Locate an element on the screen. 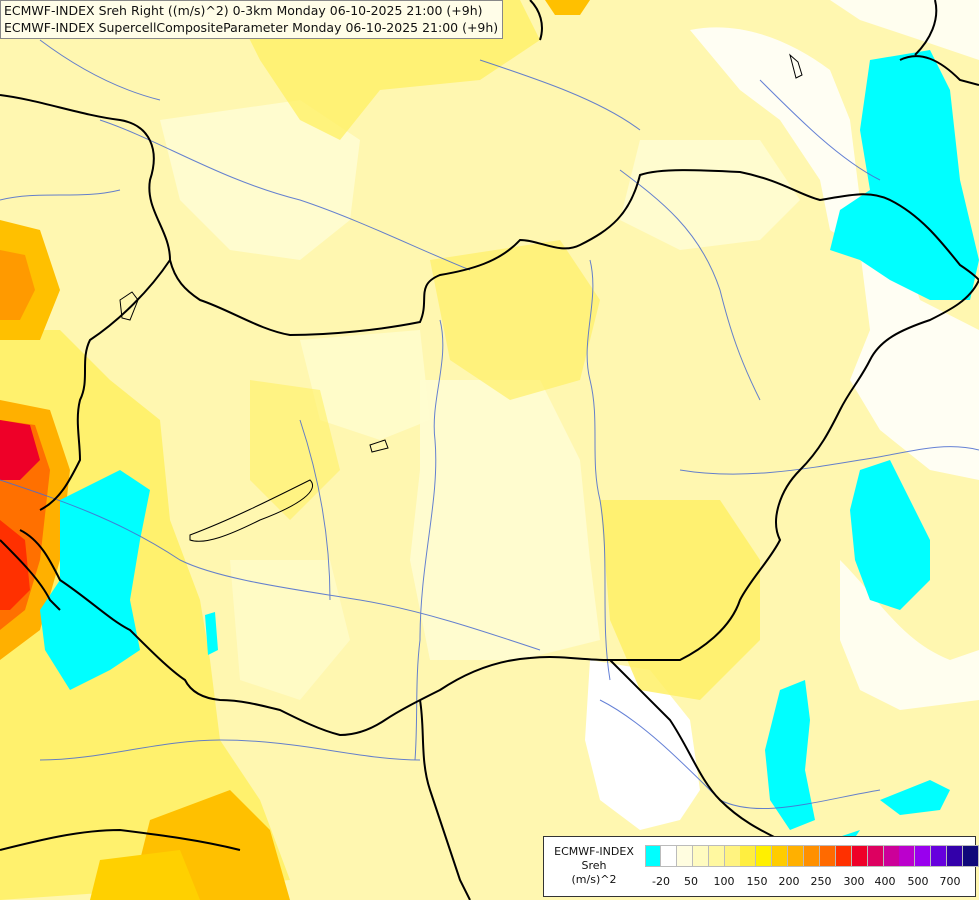 This screenshot has width=979, height=900. legend-tick-label: 150 is located at coordinates (757, 881).